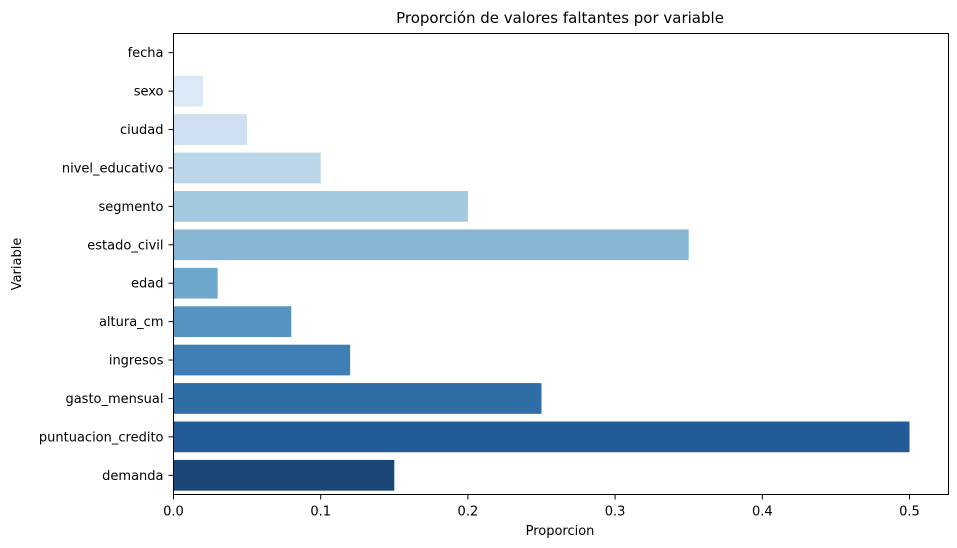 The height and width of the screenshot is (548, 957). What do you see at coordinates (541, 507) in the screenshot?
I see `x-axis-ticks: 0.0 0.1 0.2 0.3 0.4 0.5` at bounding box center [541, 507].